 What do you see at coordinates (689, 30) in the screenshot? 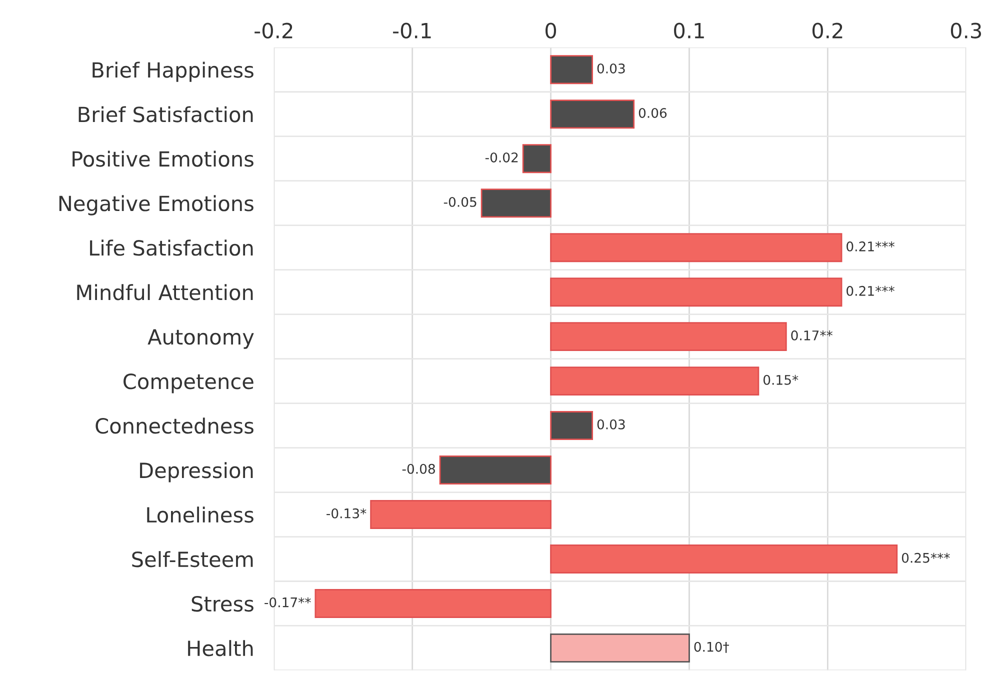
I see `x-tick-label: 0.1` at bounding box center [689, 30].